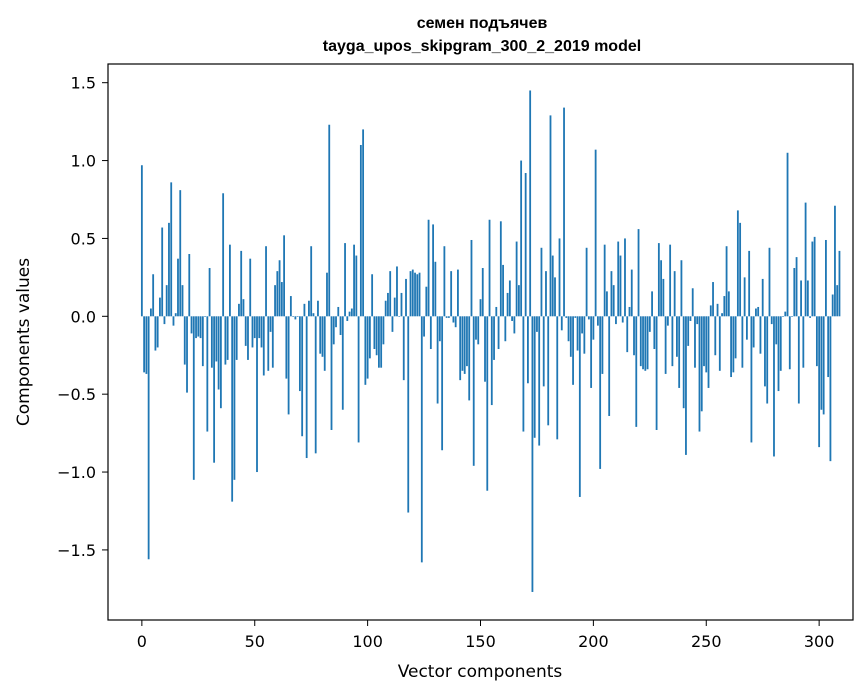 The height and width of the screenshot is (696, 867). Describe the element at coordinates (76, 472) in the screenshot. I see `y-tick-label: −1.0` at that location.